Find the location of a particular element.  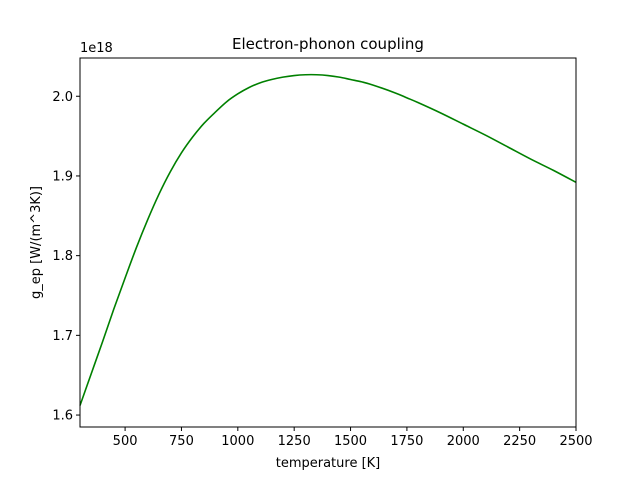

y-axis-label: g_ep [W/(m^3K)] is located at coordinates (36, 242).